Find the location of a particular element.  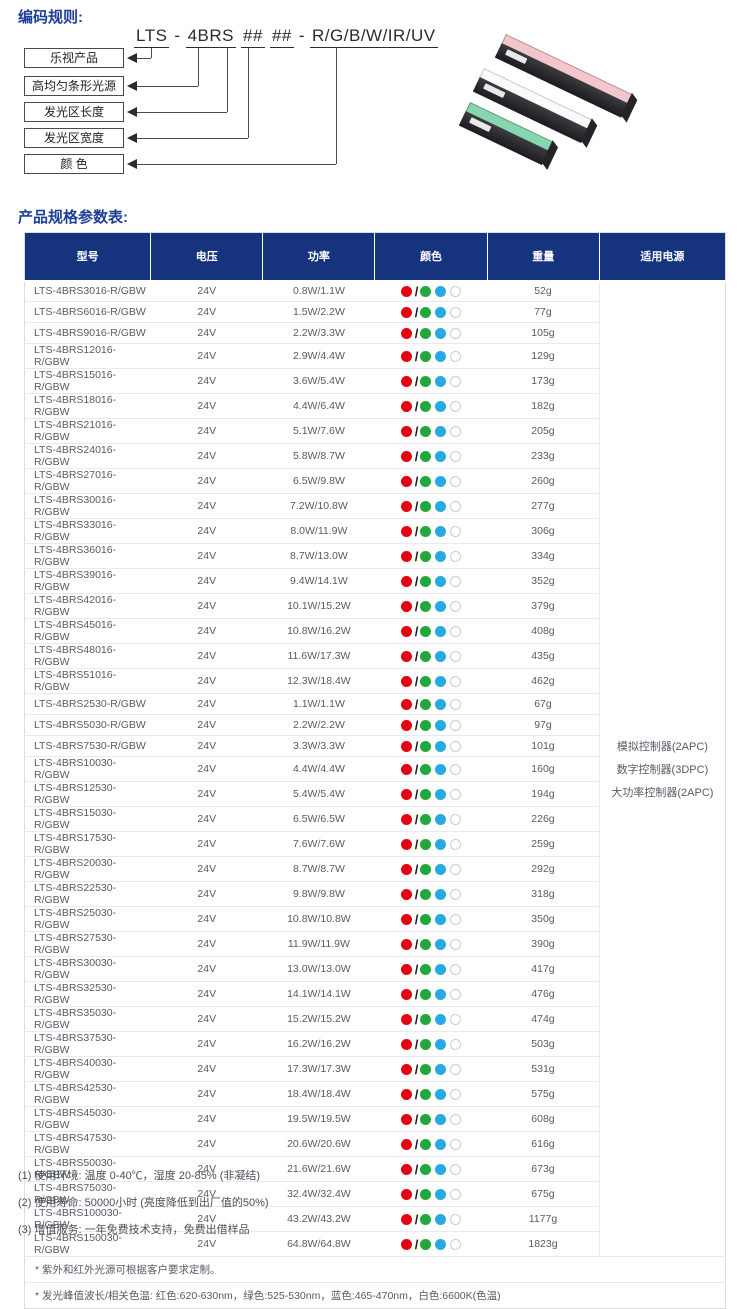

weight-cell: 259g is located at coordinates (543, 844).